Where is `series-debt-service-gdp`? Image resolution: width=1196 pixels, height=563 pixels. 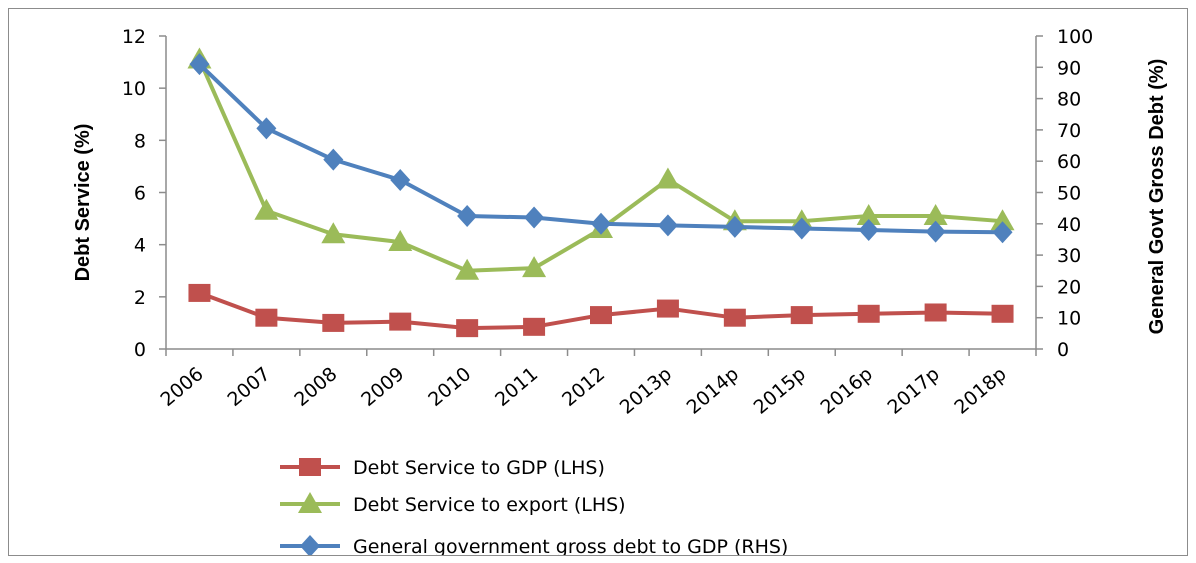 series-debt-service-gdp is located at coordinates (601, 310).